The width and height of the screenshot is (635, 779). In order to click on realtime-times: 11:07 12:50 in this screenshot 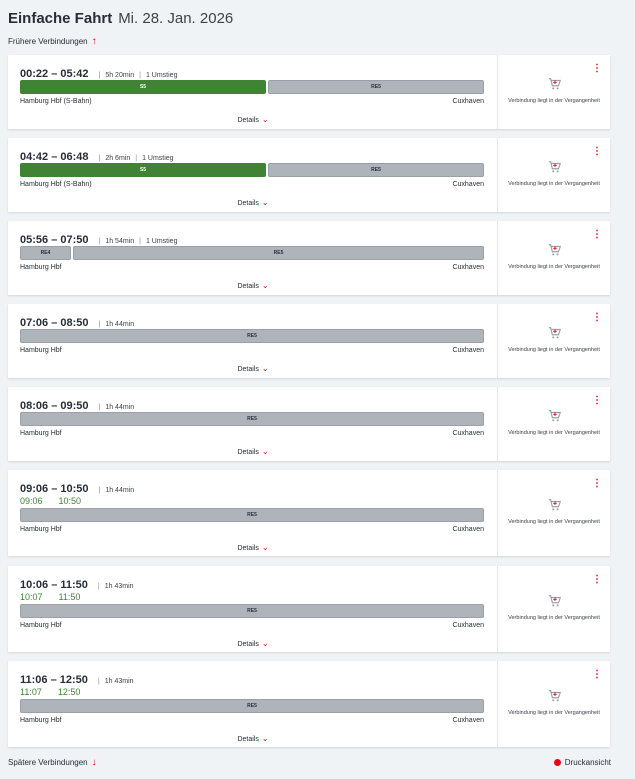, I will do `click(50, 692)`.